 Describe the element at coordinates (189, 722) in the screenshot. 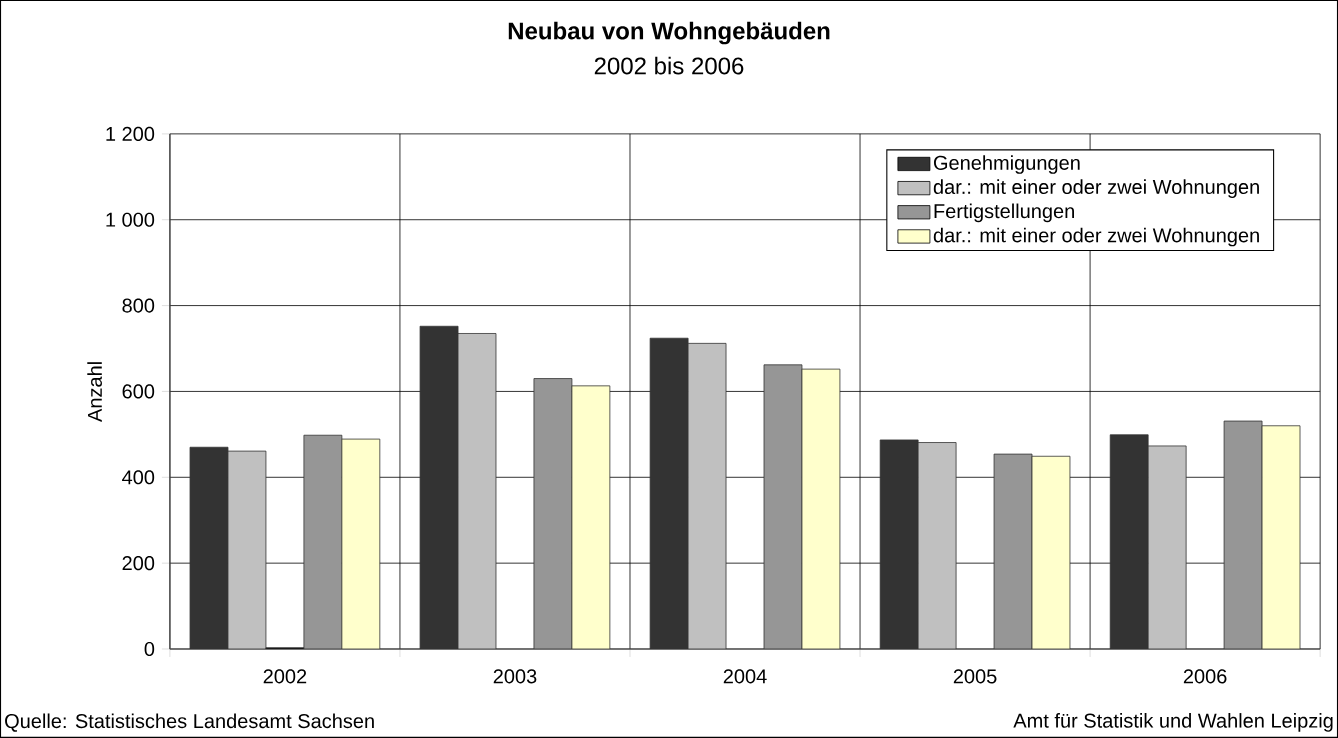

I see `source-note: Quelle: Statistisches Landesamt Sachsen` at that location.